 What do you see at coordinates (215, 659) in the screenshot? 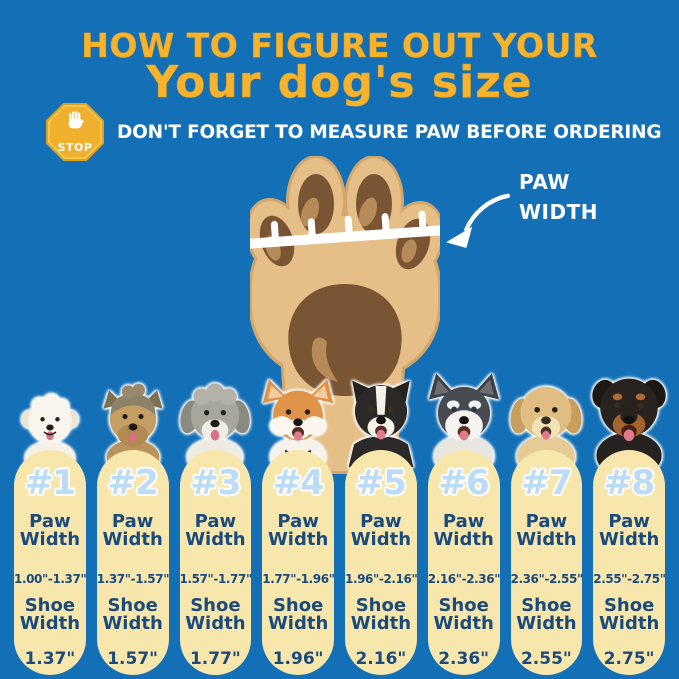
I see `shoe-width-value: 1.77"` at bounding box center [215, 659].